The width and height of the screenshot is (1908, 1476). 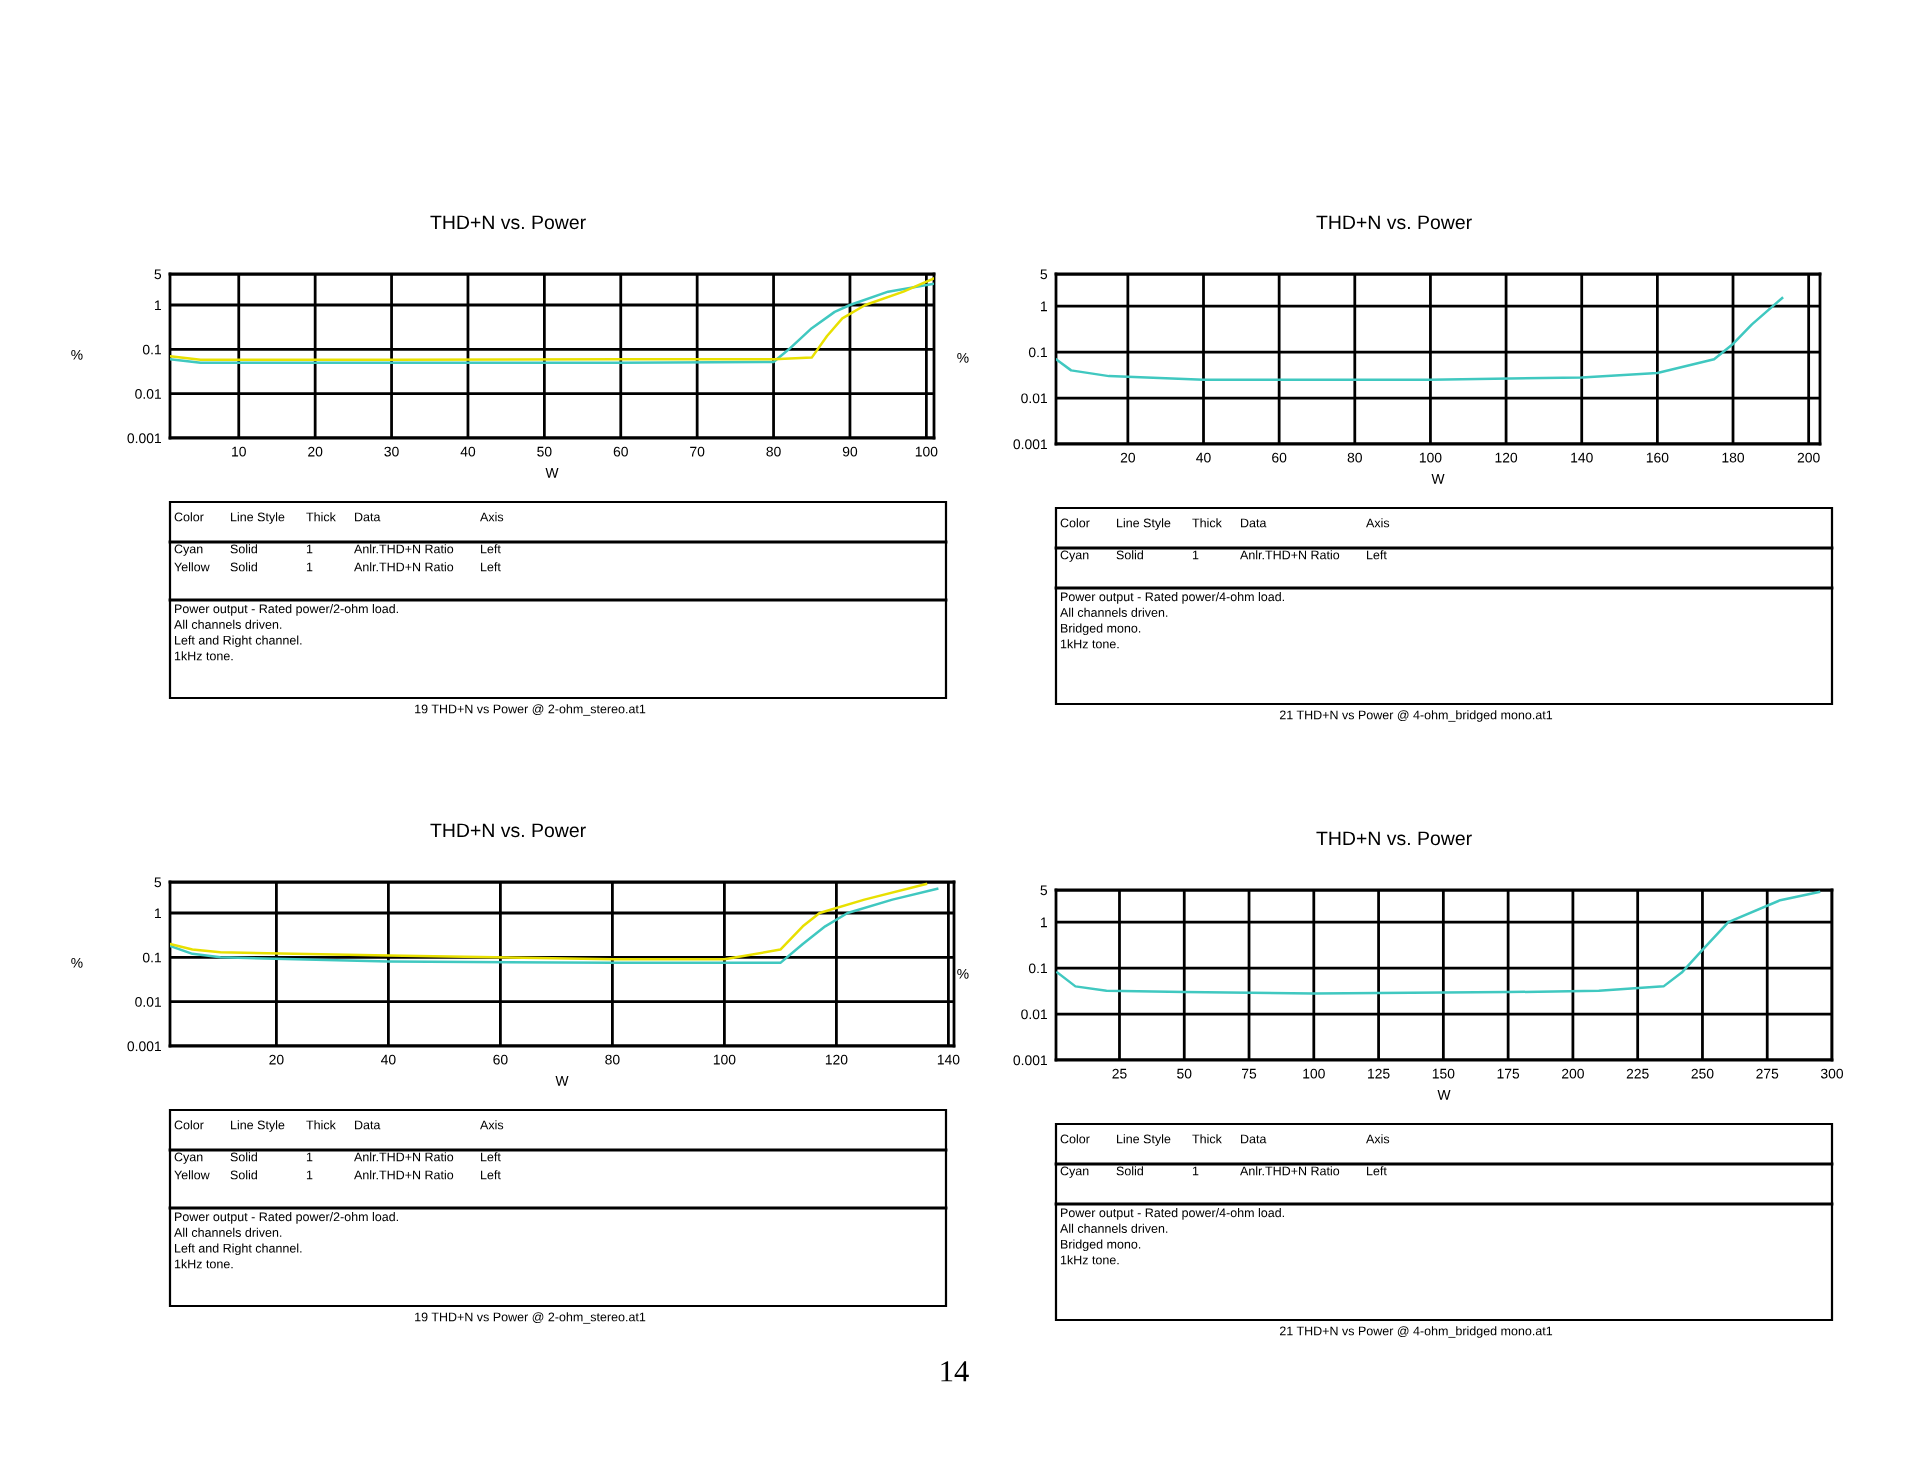 I want to click on text: 14, so click(x=955, y=1371).